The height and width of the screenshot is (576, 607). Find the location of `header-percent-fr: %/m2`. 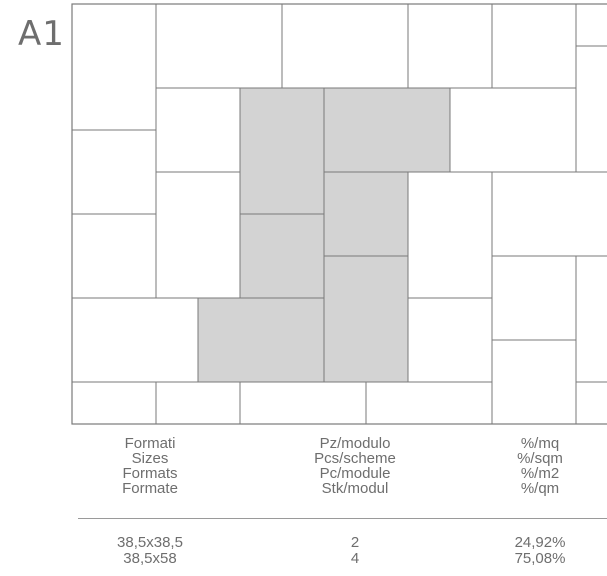

header-percent-fr: %/m2 is located at coordinates (540, 473).